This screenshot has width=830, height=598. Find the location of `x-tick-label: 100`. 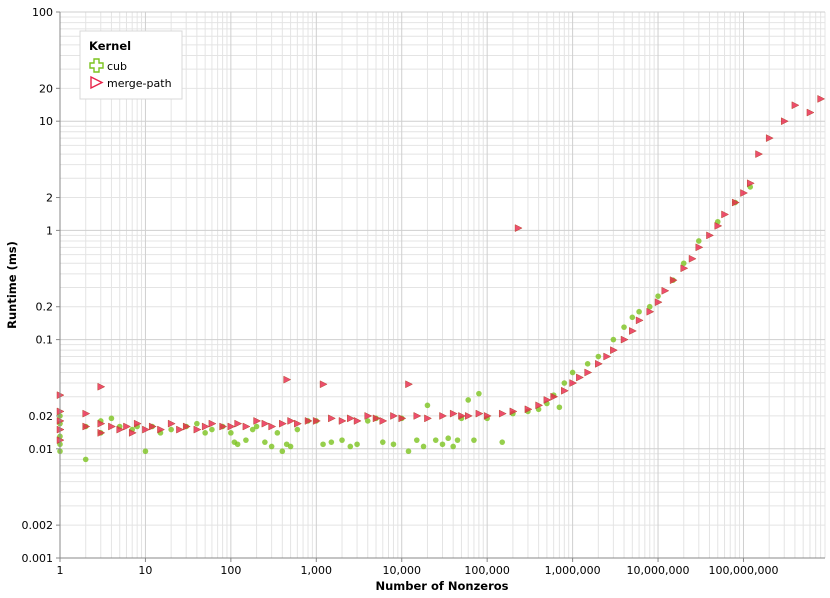

x-tick-label: 100 is located at coordinates (230, 570).